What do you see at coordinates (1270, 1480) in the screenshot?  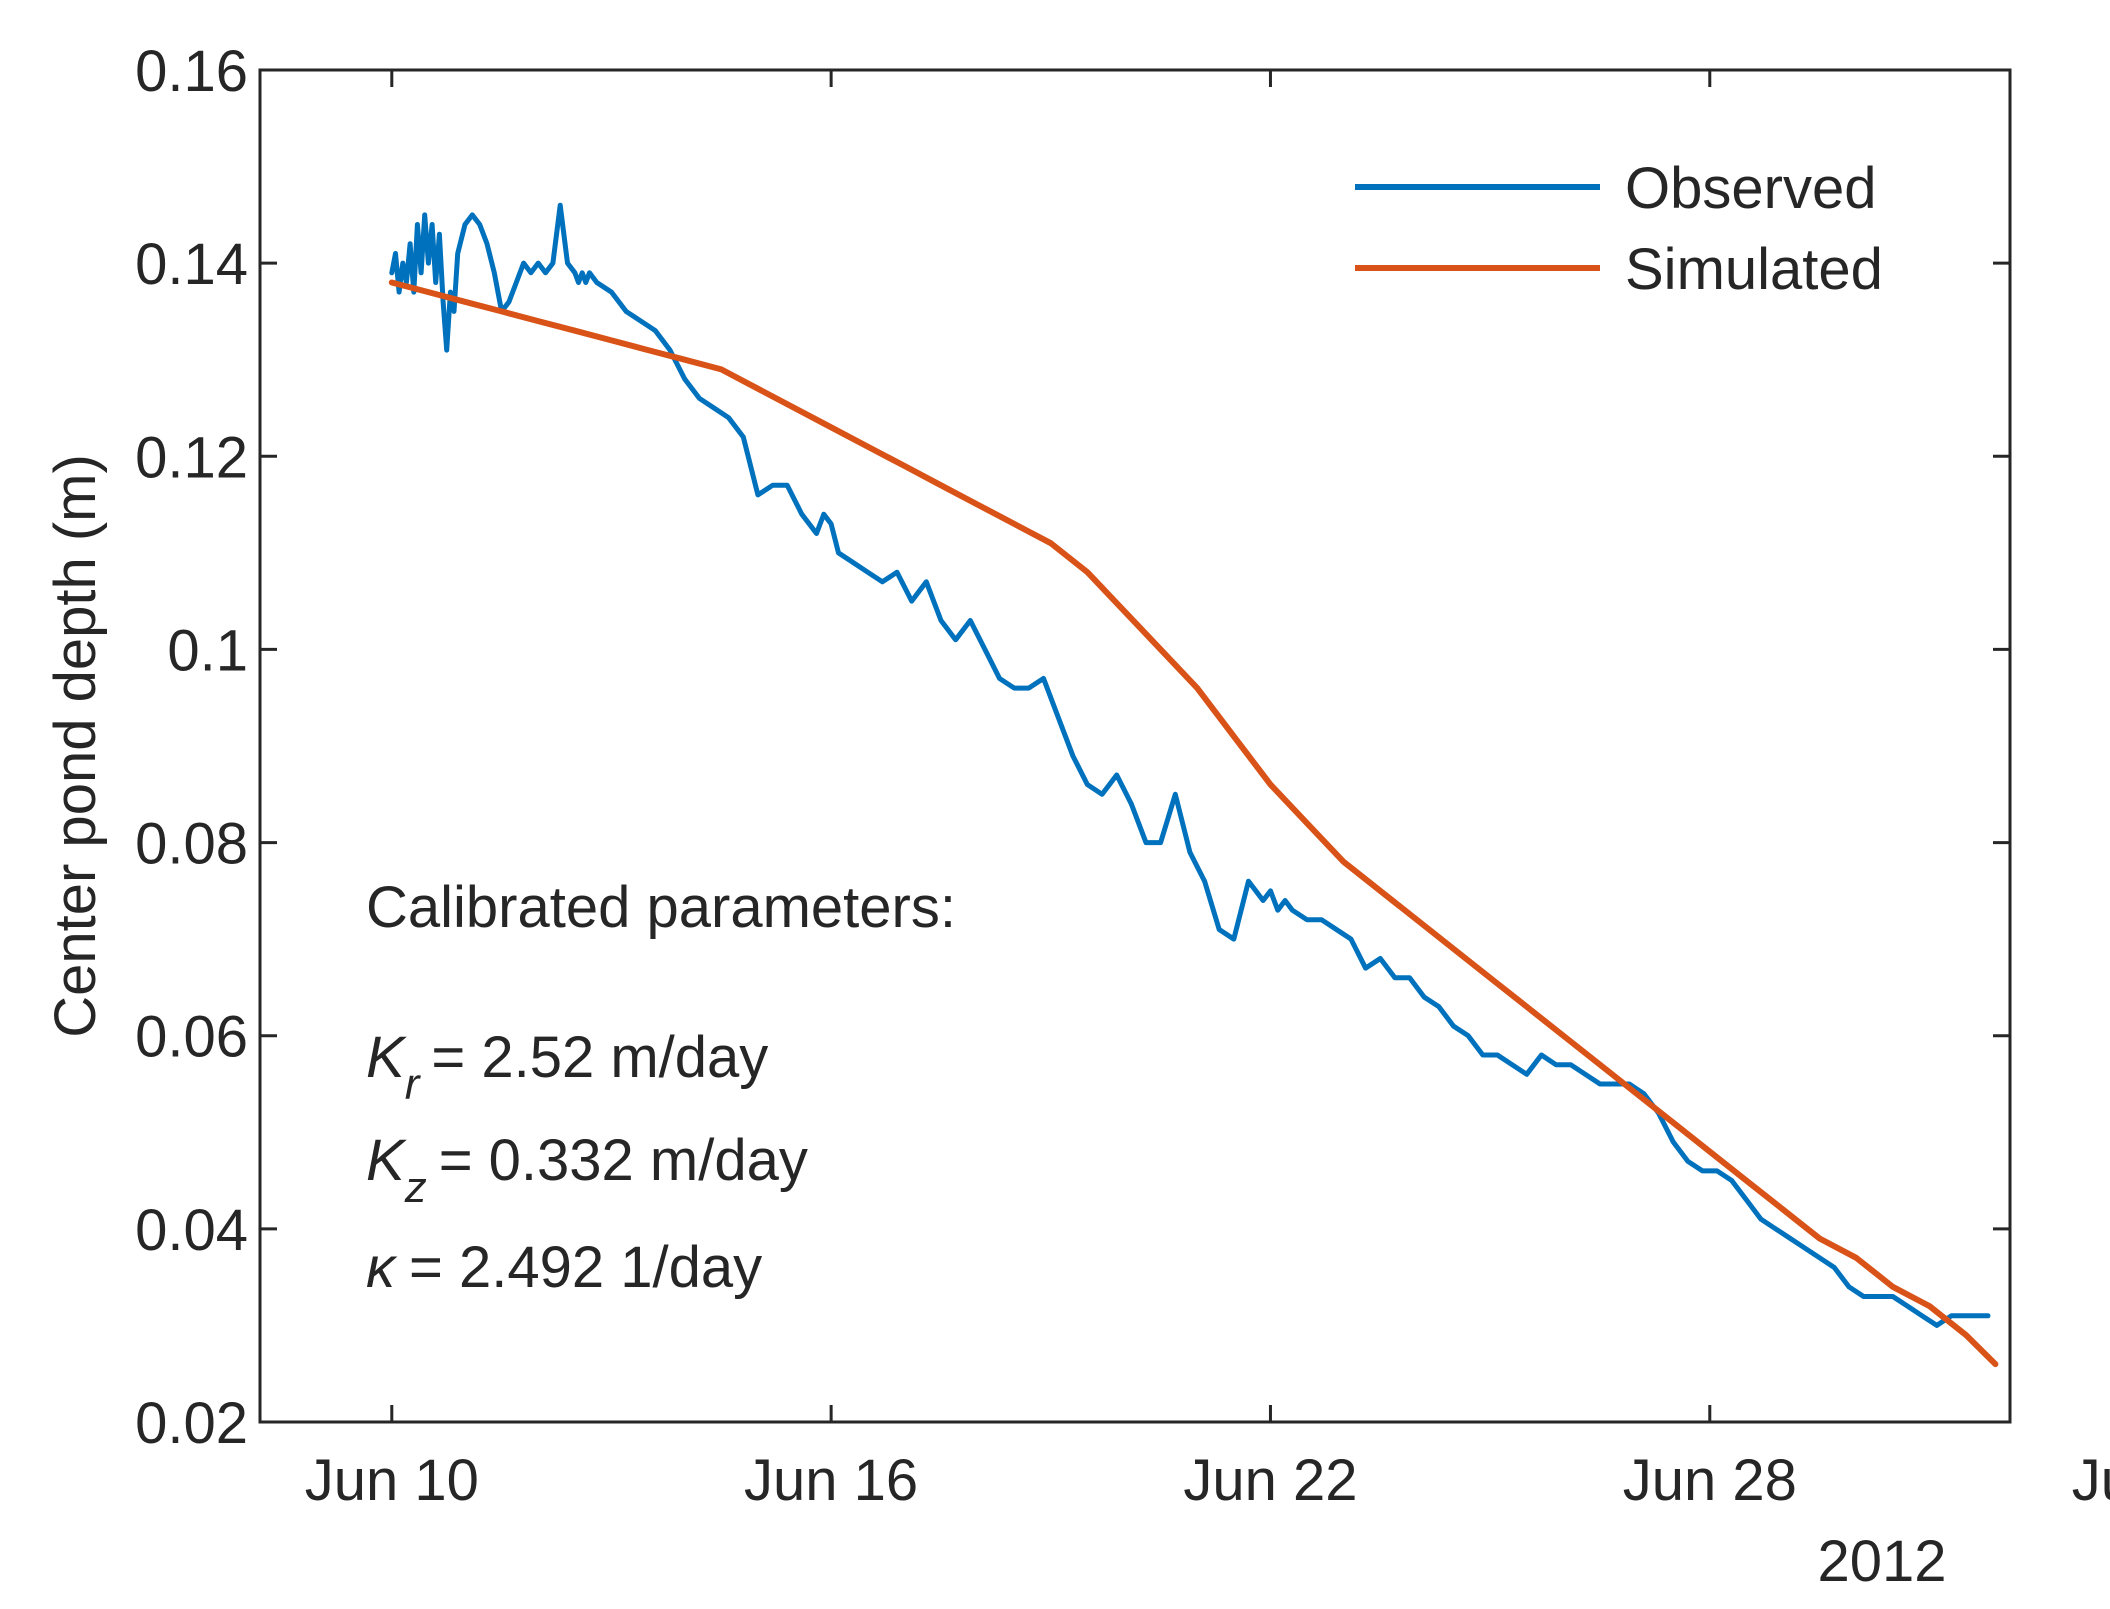 I see `x-tick-label-2: Jun 22` at bounding box center [1270, 1480].